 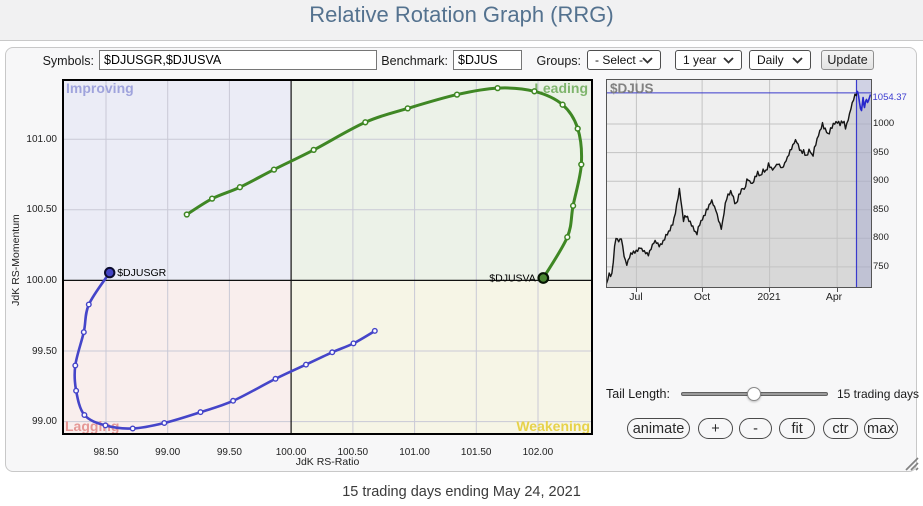 I want to click on svg-text: Leading, so click(x=561, y=88).